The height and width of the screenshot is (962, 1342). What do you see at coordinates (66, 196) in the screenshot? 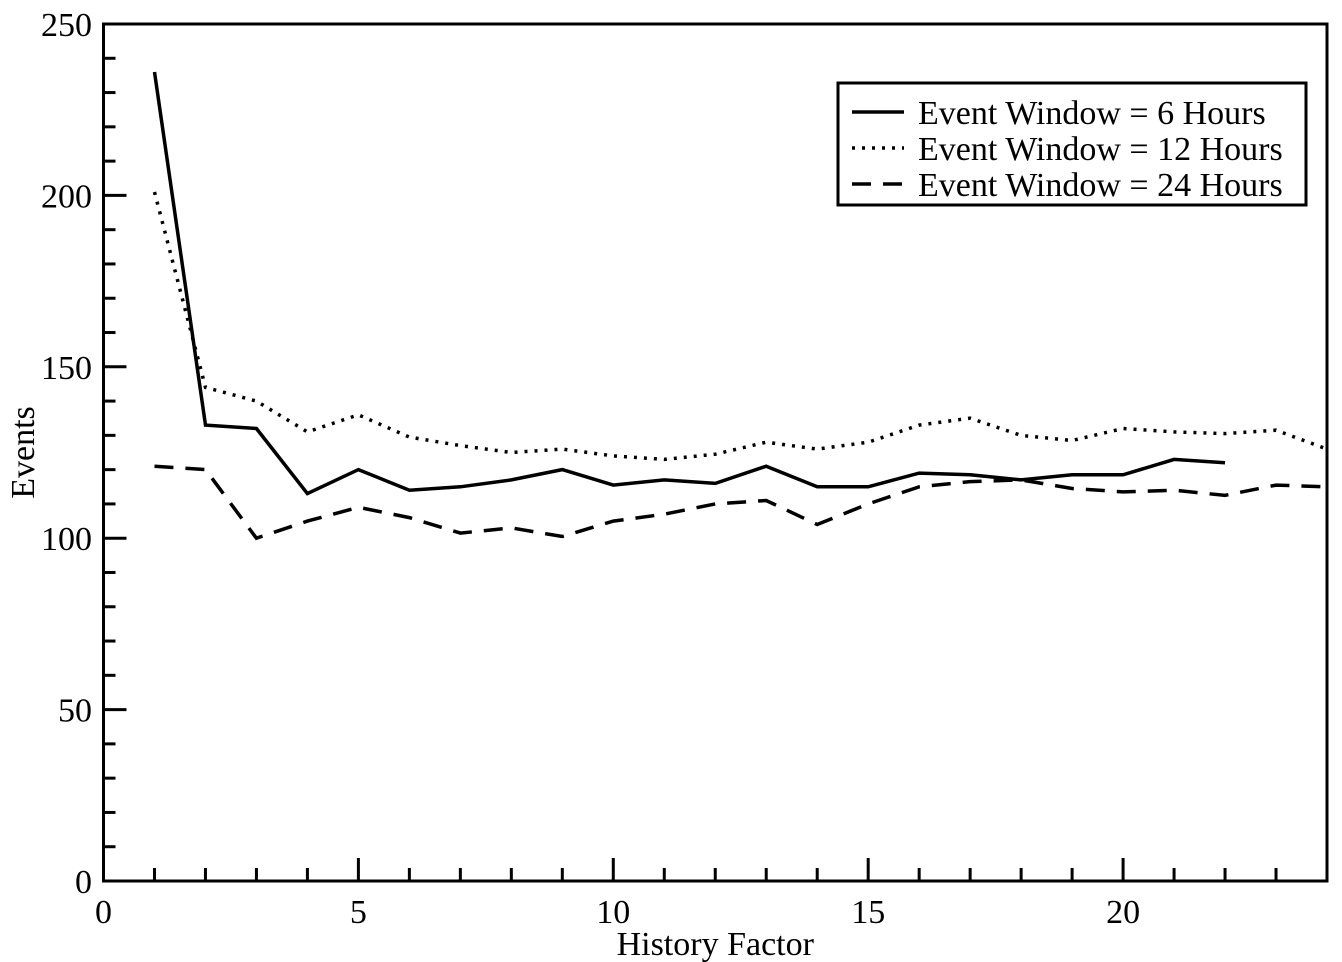
I see `y-tick-label-200: 200` at bounding box center [66, 196].